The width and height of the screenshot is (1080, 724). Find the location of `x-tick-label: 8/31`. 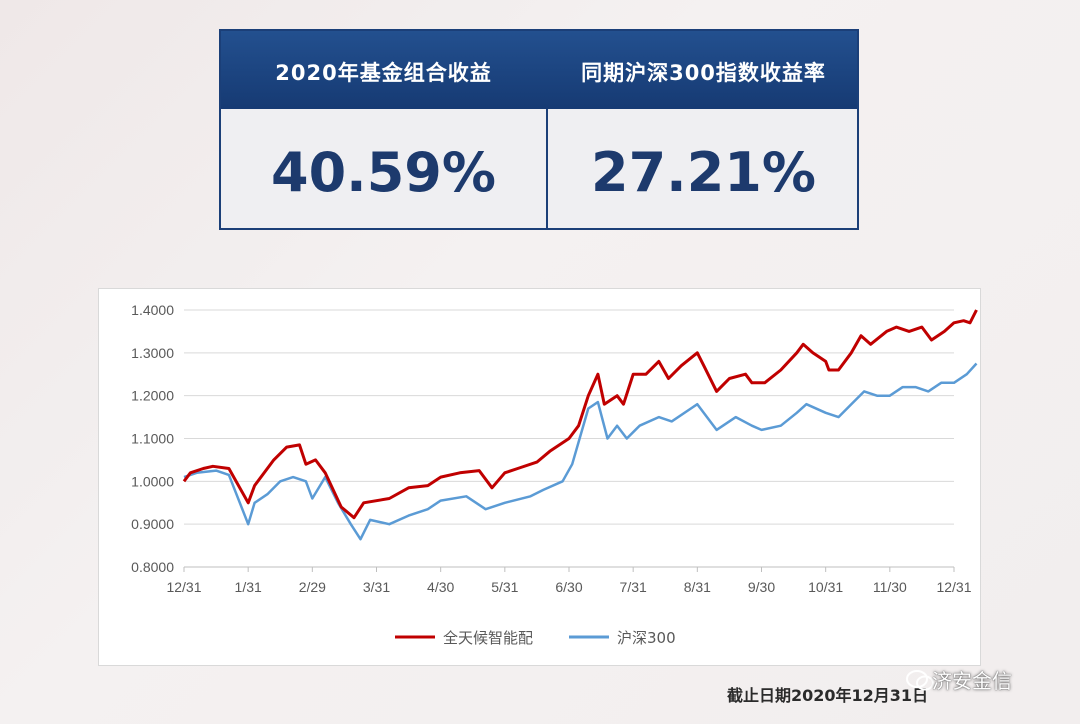

x-tick-label: 8/31 is located at coordinates (697, 587).